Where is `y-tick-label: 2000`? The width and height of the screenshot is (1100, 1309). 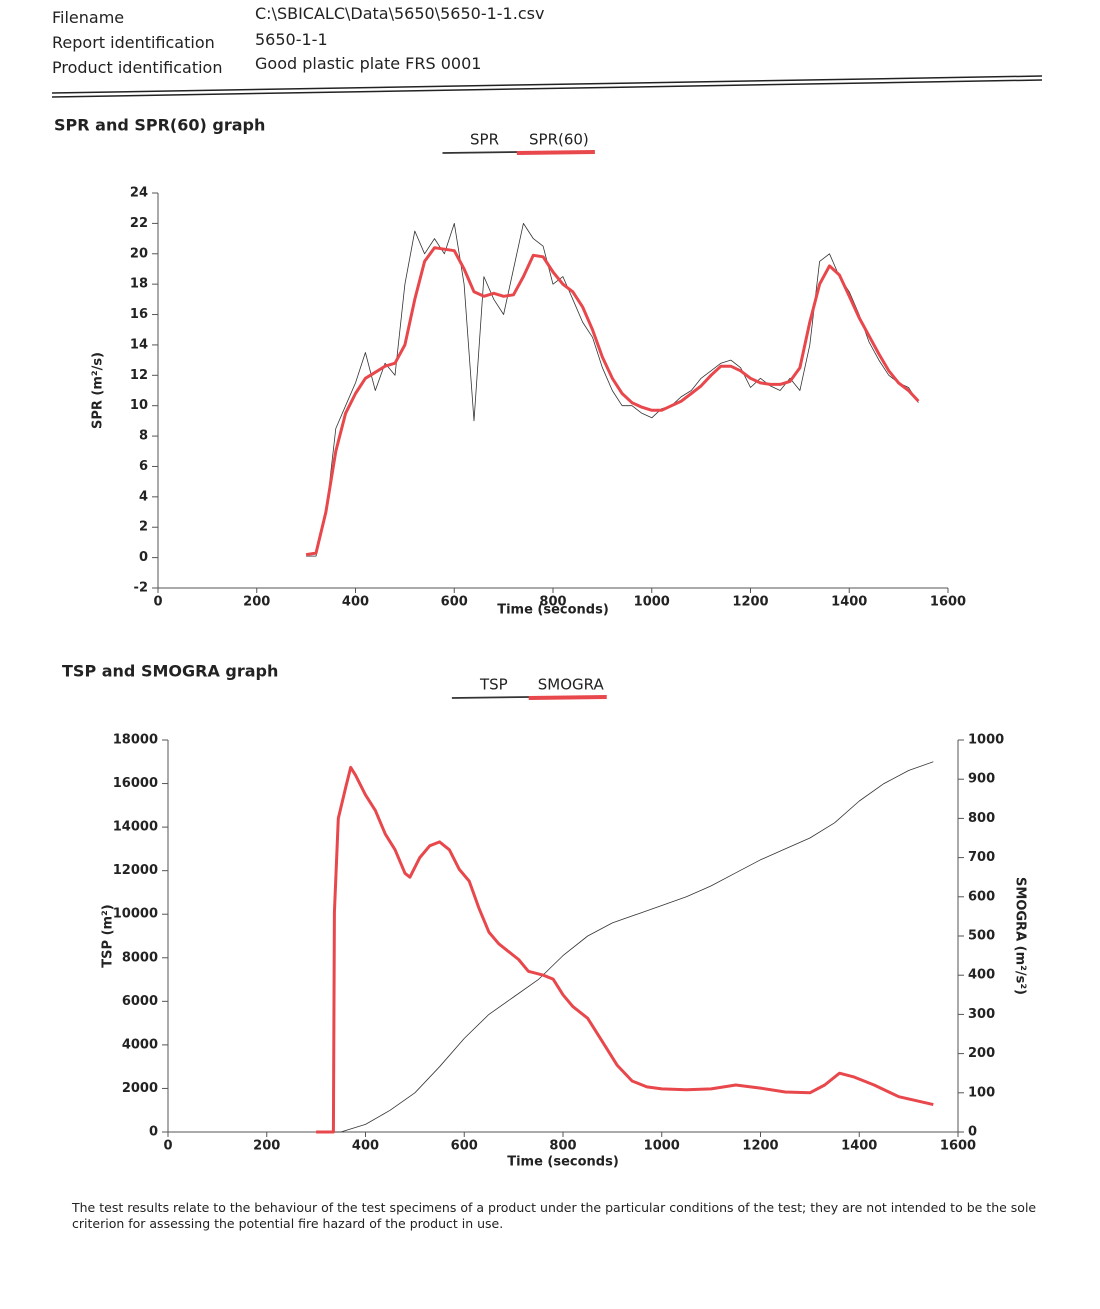 y-tick-label: 2000 is located at coordinates (140, 1088).